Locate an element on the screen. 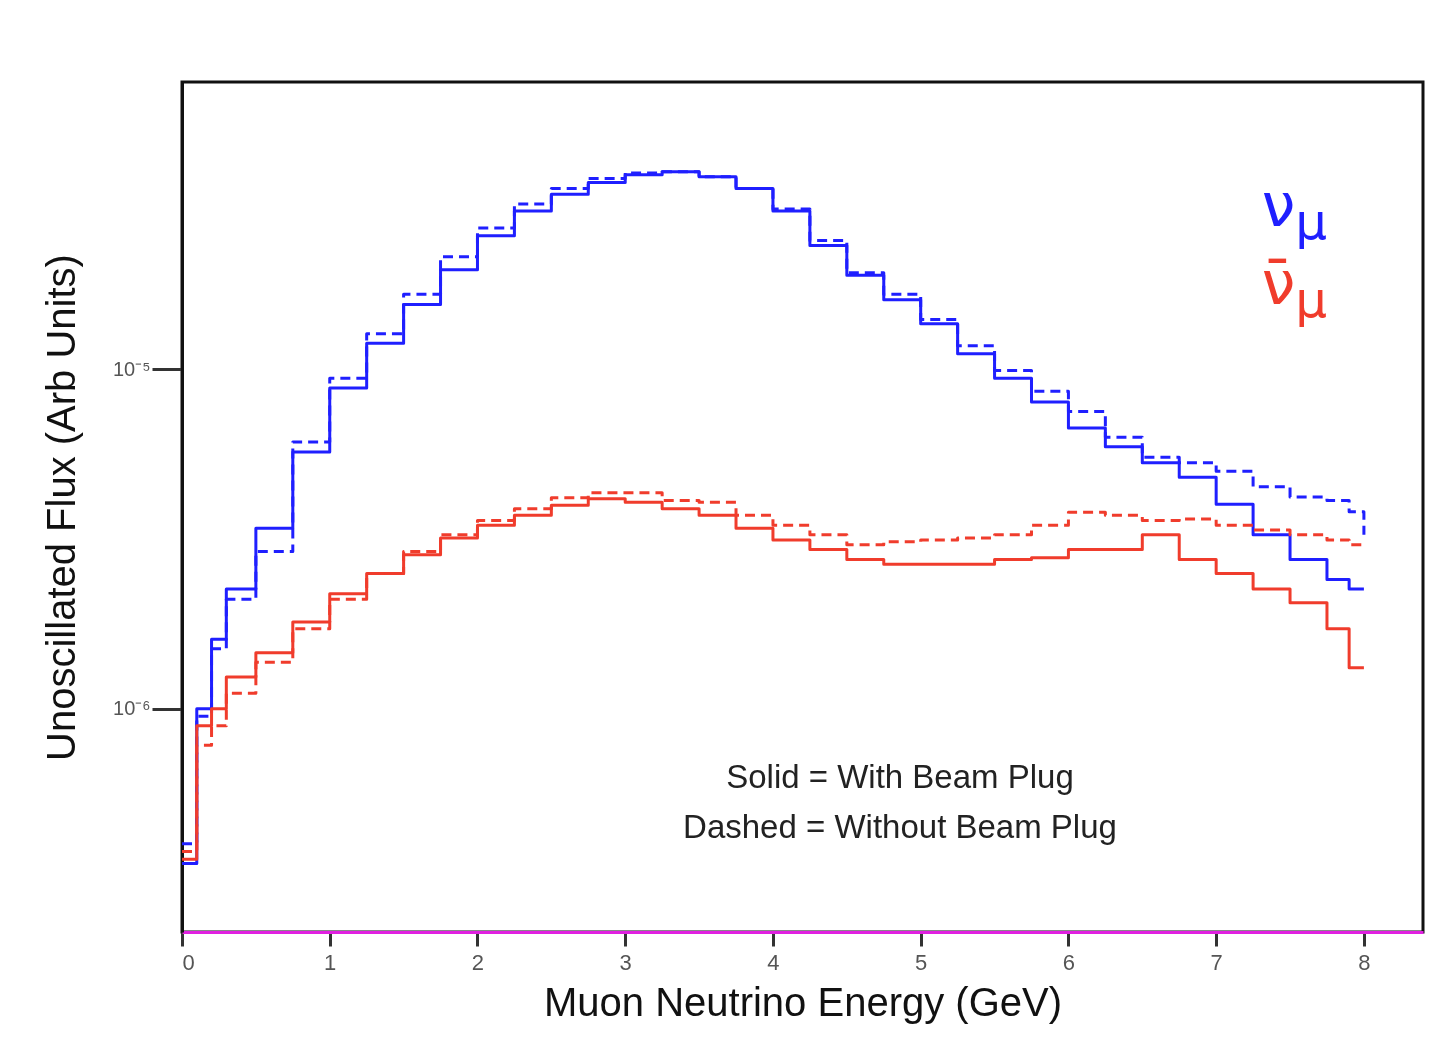 The width and height of the screenshot is (1447, 1050). x-tick-label: 8 is located at coordinates (1364, 962).